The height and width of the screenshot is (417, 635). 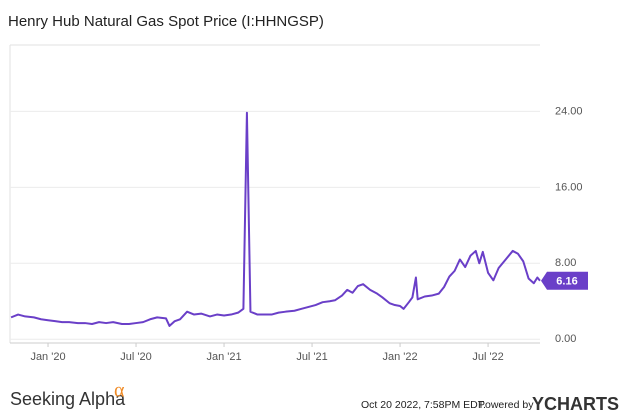 I want to click on x-tick-label: Jul '22, so click(x=487, y=357).